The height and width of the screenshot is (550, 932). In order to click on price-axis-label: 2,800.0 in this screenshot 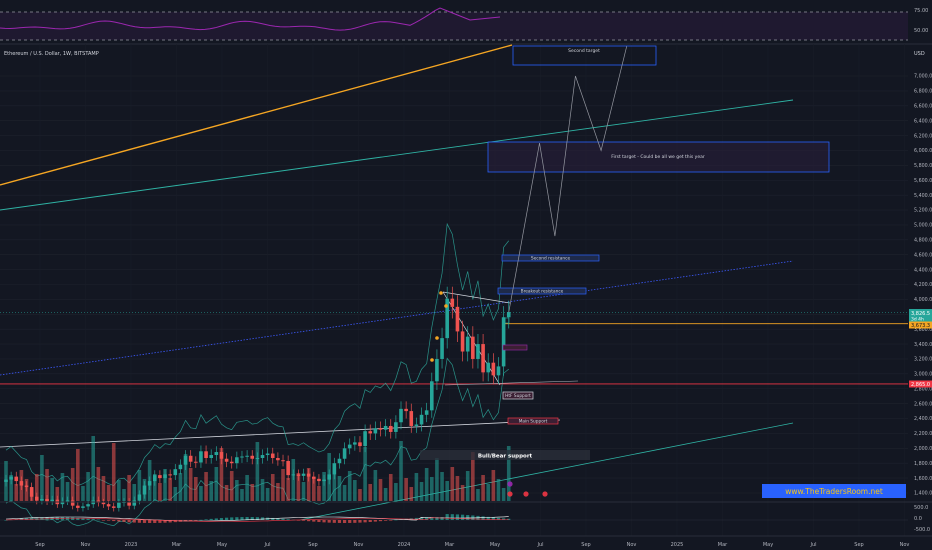, I will do `click(923, 389)`.